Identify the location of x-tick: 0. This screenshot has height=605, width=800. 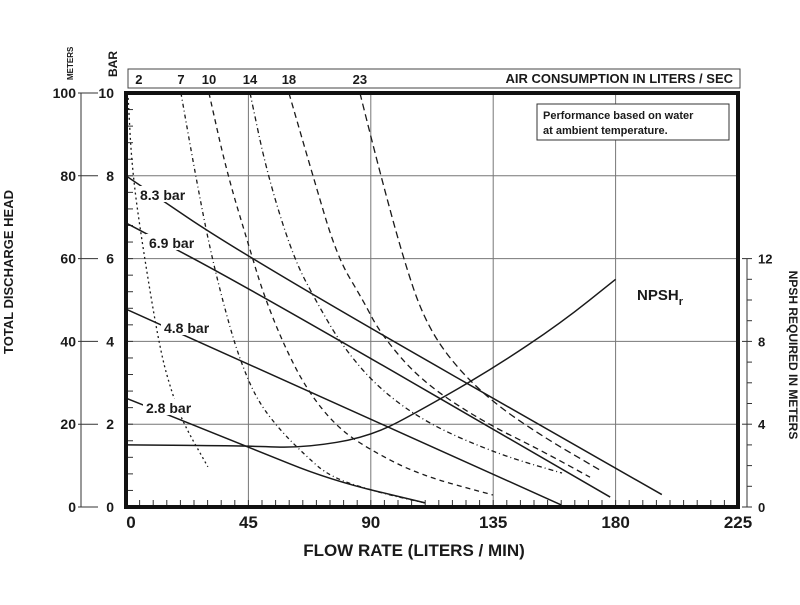
(130, 522).